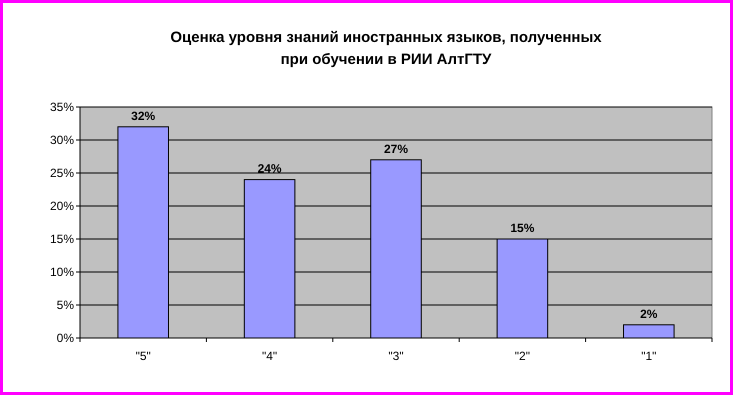 Image resolution: width=733 pixels, height=395 pixels. I want to click on x-tick-label: "1", so click(648, 356).